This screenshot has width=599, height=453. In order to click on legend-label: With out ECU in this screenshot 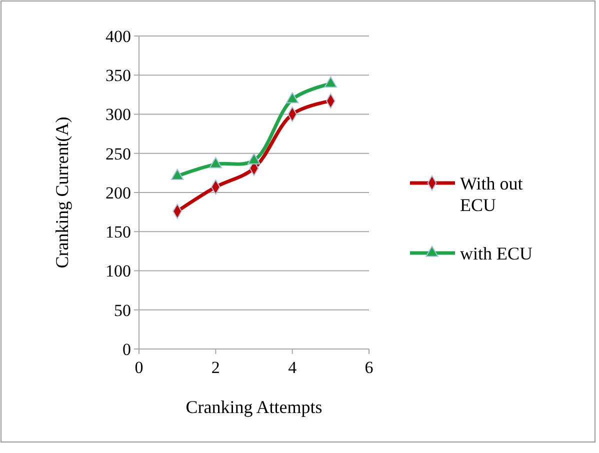, I will do `click(491, 194)`.